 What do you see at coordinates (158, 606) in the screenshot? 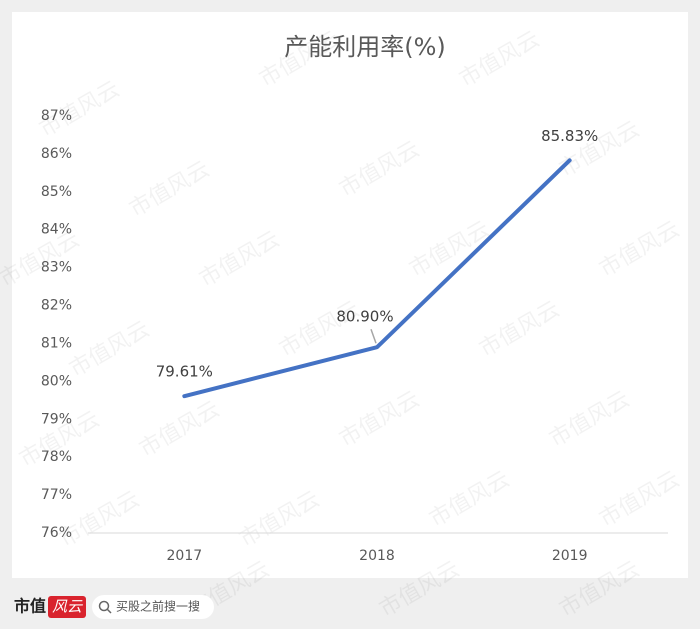
I see `search-text: 买股之前搜一搜` at bounding box center [158, 606].